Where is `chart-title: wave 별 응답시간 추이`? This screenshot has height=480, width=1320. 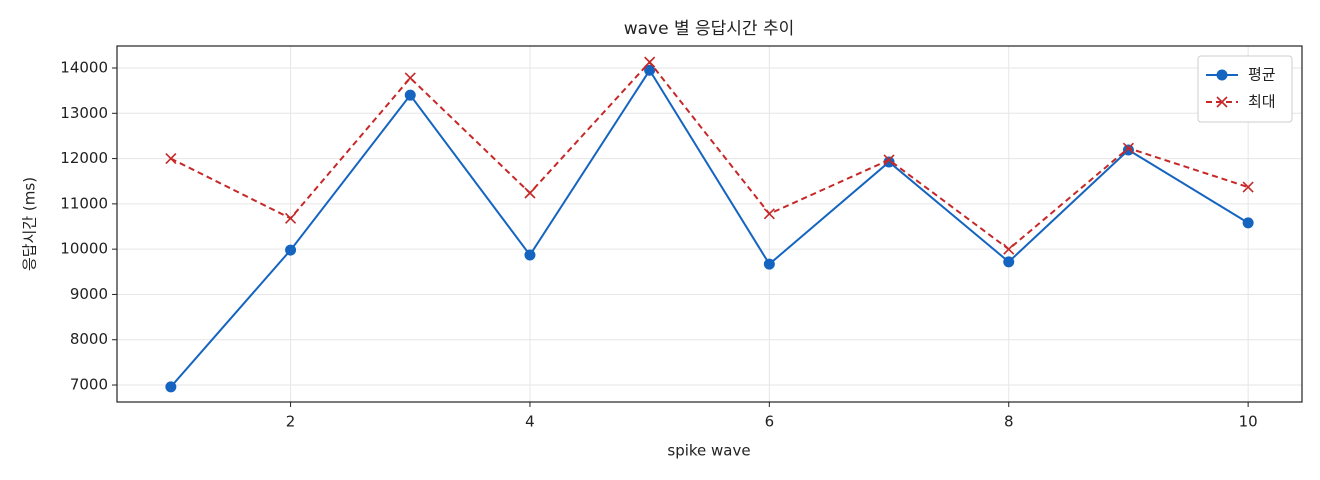
chart-title: wave 별 응답시간 추이 is located at coordinates (709, 29).